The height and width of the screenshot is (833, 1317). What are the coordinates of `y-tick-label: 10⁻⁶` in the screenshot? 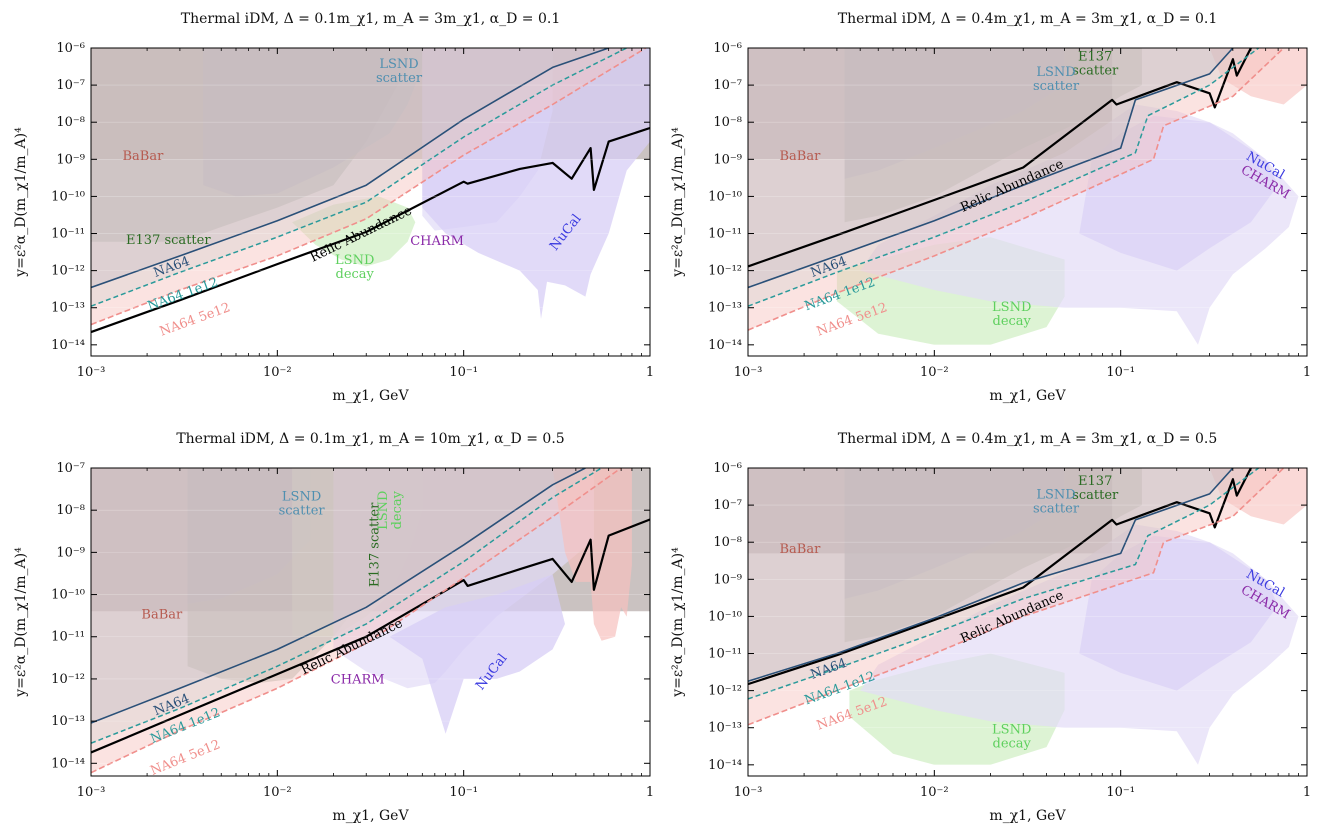 It's located at (727, 48).